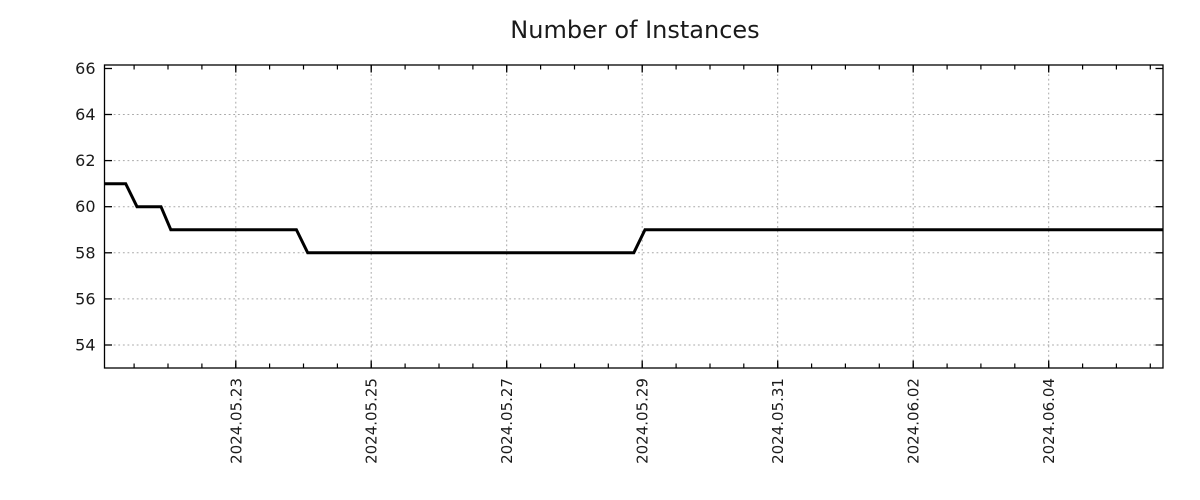  What do you see at coordinates (85, 206) in the screenshot?
I see `y-tick-label: 60` at bounding box center [85, 206].